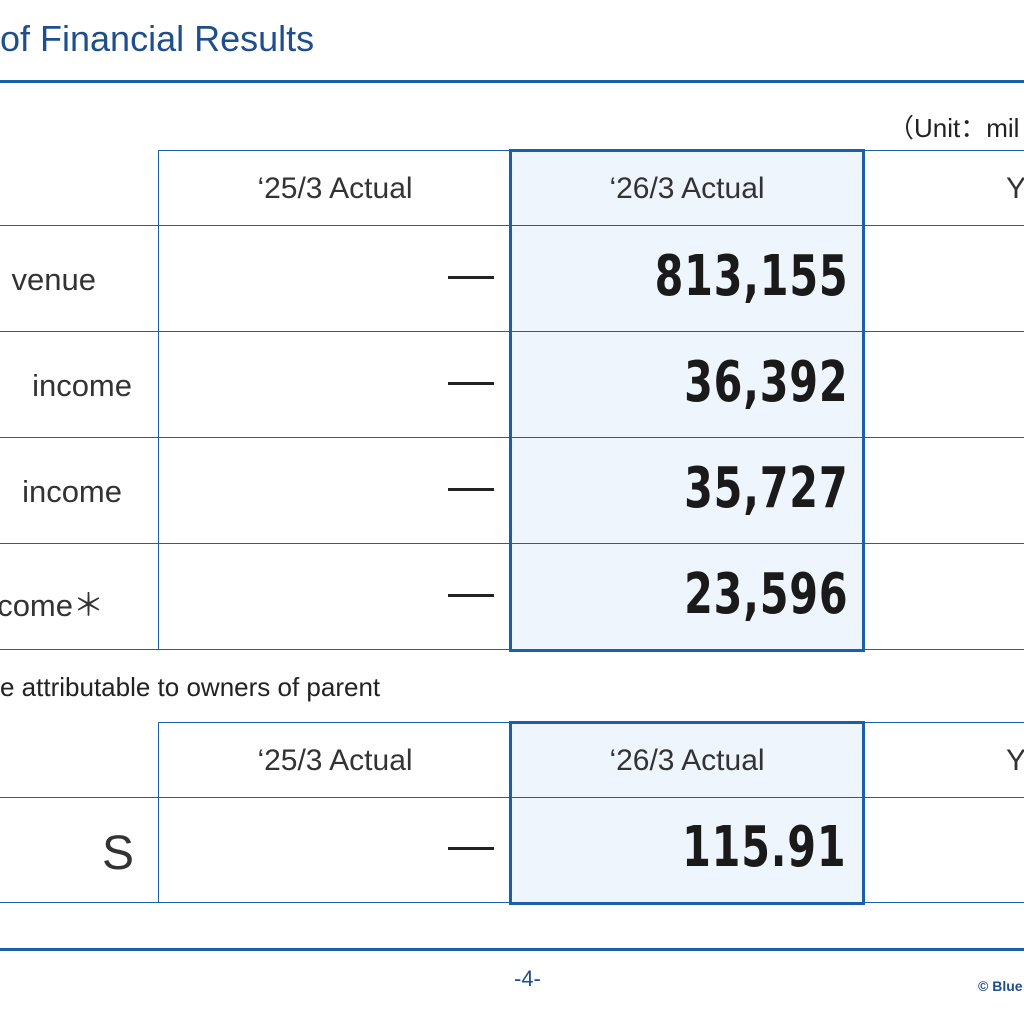 The image size is (1024, 1024). What do you see at coordinates (512, 949) in the screenshot?
I see `footer-divider` at bounding box center [512, 949].